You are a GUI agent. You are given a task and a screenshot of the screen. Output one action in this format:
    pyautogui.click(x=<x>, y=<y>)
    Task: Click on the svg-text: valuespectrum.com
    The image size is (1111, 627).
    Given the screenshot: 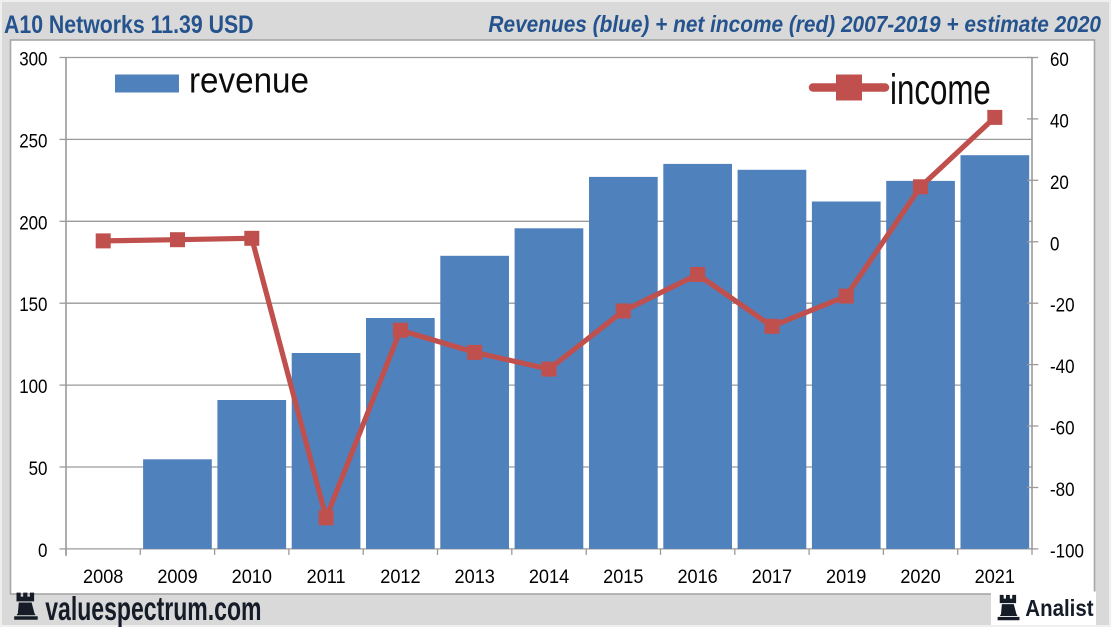 What is the action you would take?
    pyautogui.click(x=153, y=609)
    